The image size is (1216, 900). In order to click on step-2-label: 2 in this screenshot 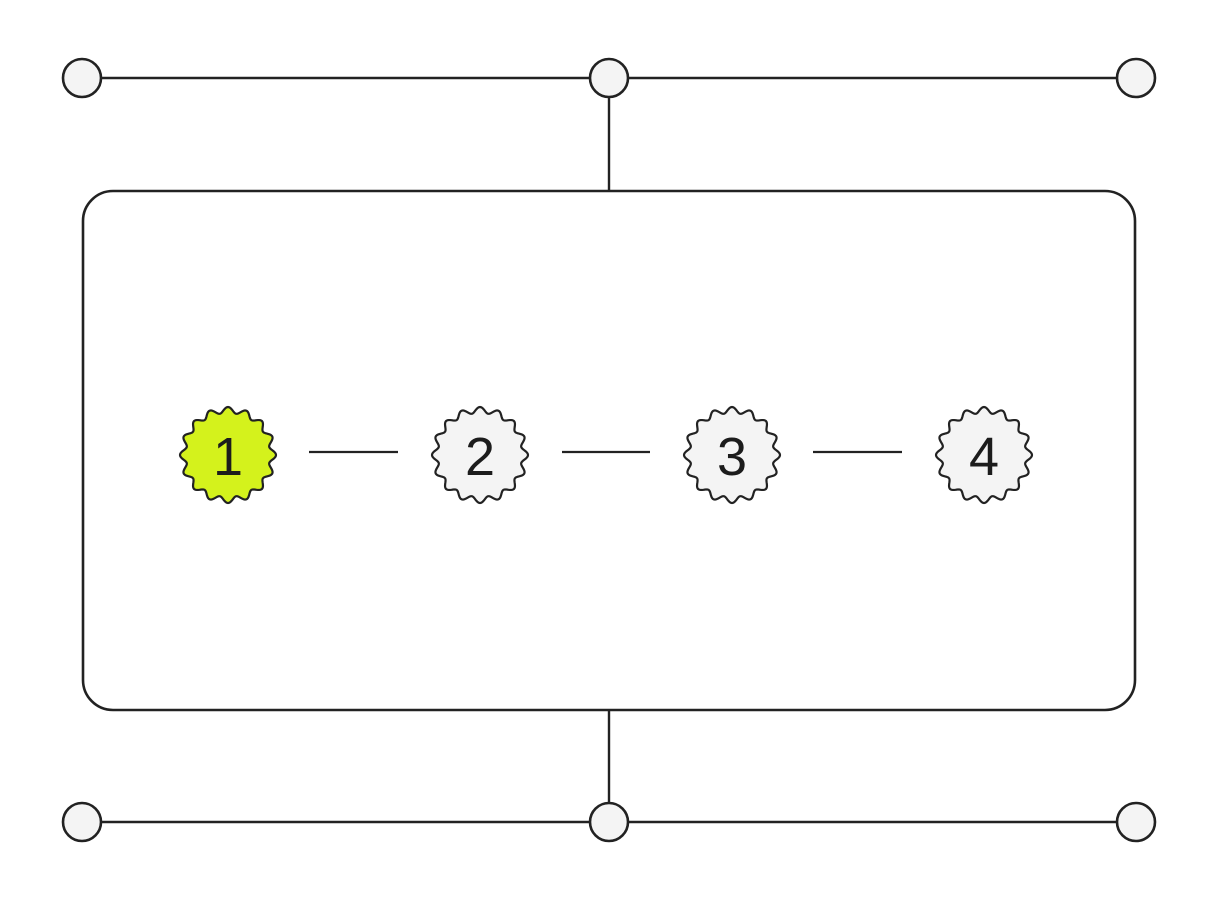, I will do `click(480, 457)`.